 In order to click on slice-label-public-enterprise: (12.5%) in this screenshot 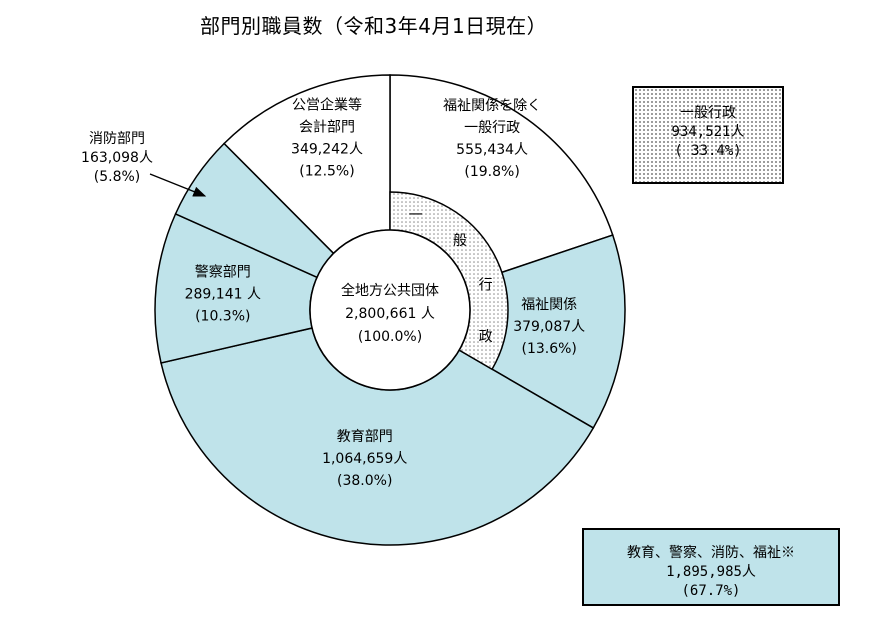, I will do `click(326, 172)`.